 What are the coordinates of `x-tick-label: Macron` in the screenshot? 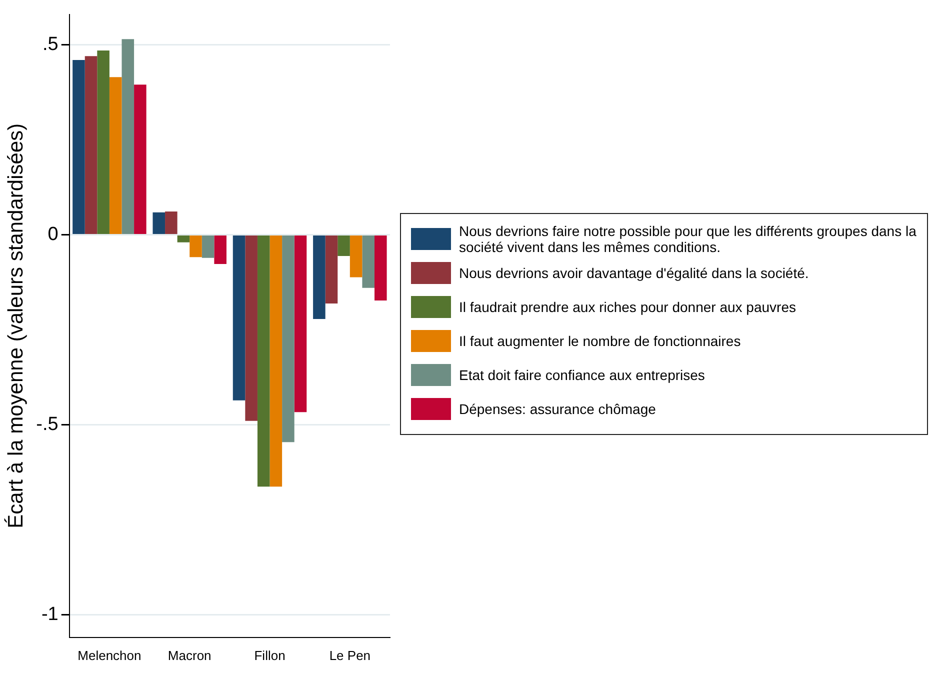 It's located at (190, 655).